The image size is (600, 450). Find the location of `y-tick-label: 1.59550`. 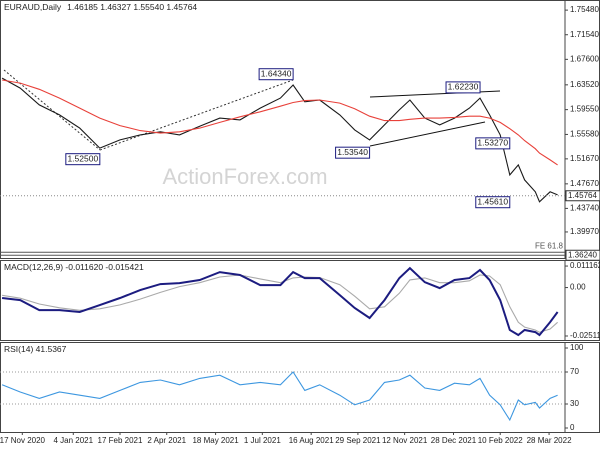

y-tick-label: 1.59550 is located at coordinates (584, 109).